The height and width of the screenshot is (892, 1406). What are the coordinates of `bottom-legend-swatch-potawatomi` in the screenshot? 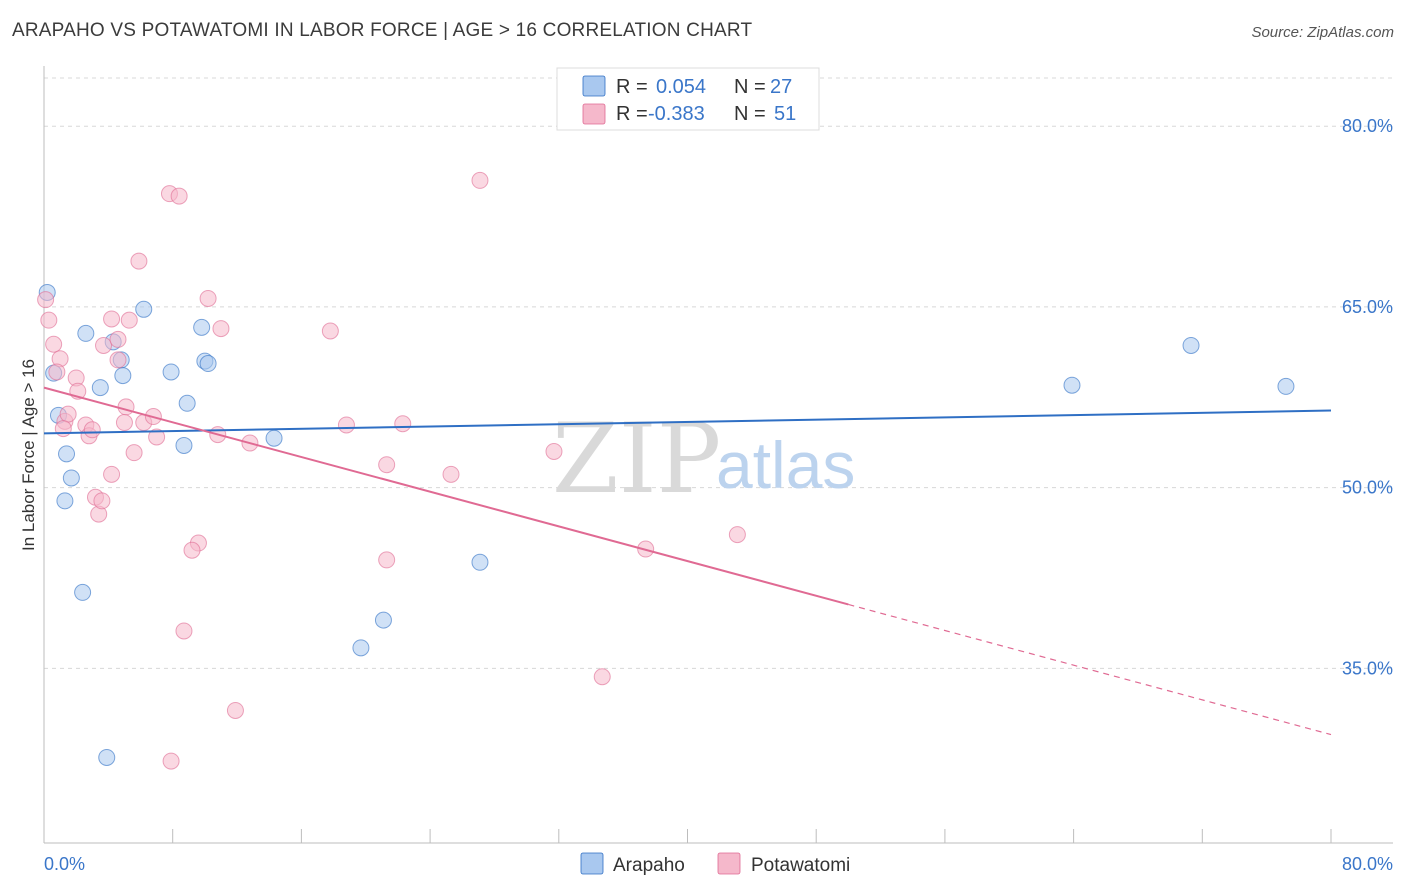 It's located at (729, 863).